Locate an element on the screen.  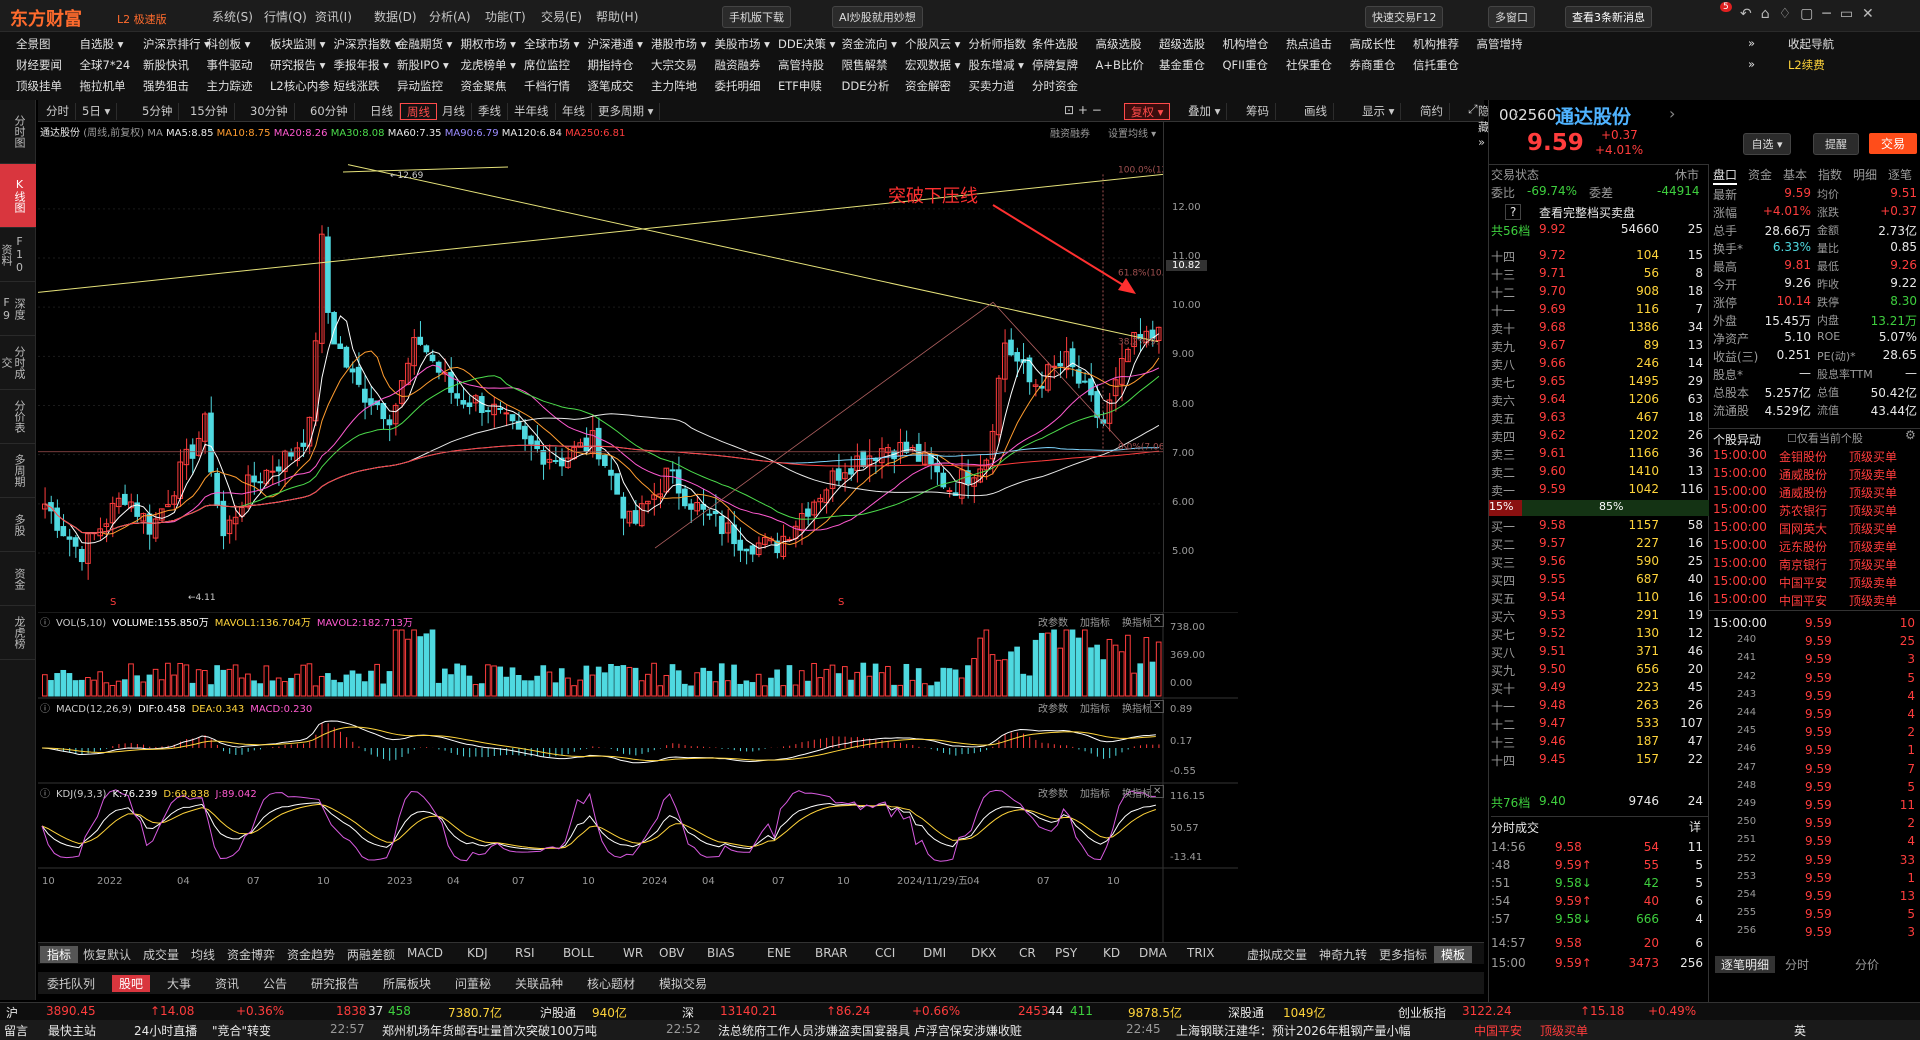
info-tab: 资讯 is located at coordinates (227, 984).